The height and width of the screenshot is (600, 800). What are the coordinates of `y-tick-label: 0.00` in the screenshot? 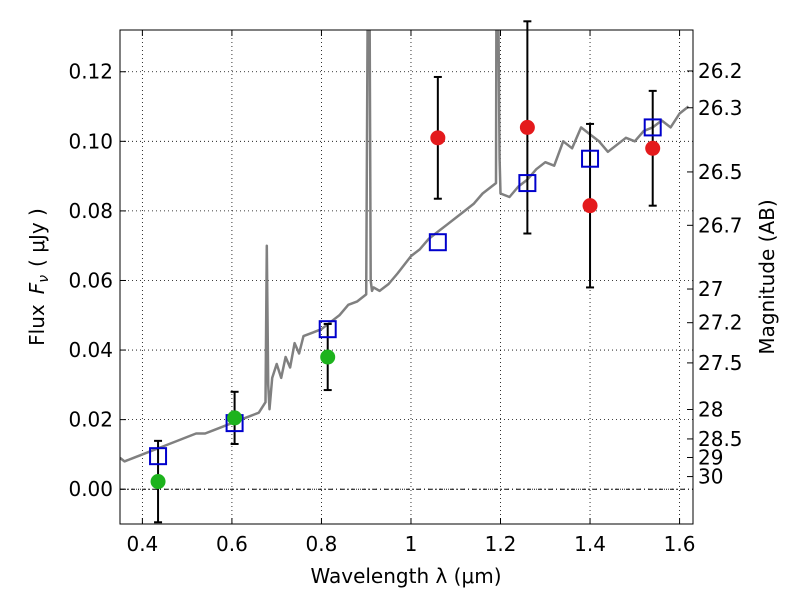 It's located at (90, 489).